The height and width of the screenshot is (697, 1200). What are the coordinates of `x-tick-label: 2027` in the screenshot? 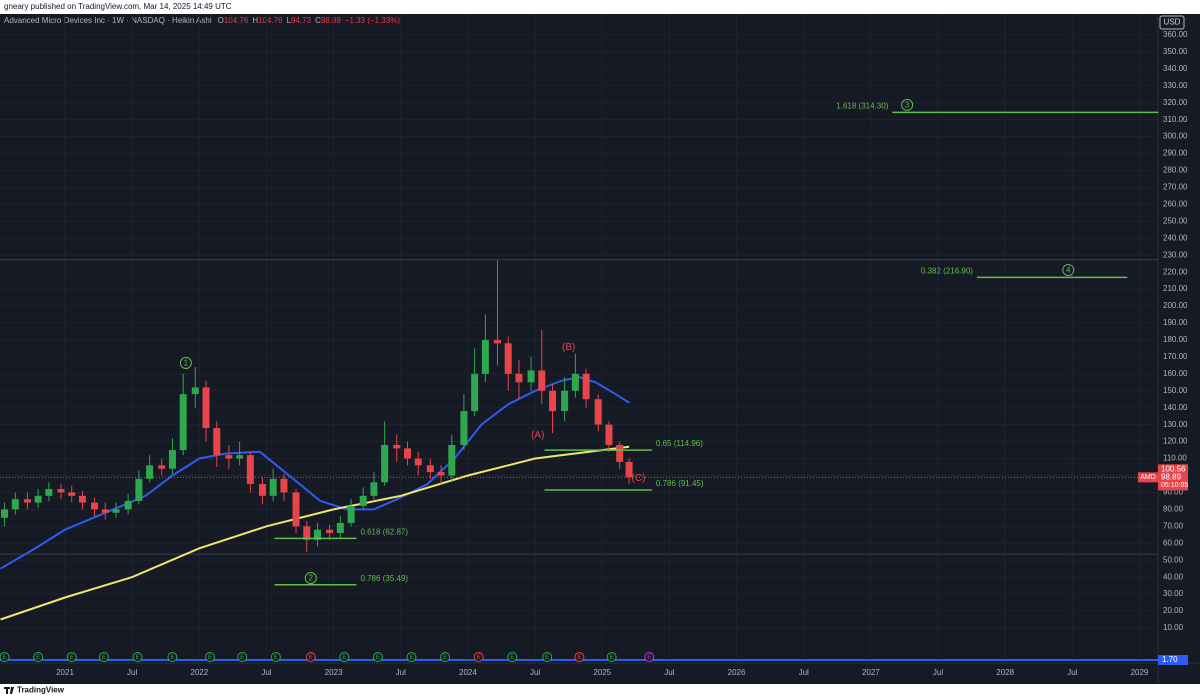 It's located at (871, 672).